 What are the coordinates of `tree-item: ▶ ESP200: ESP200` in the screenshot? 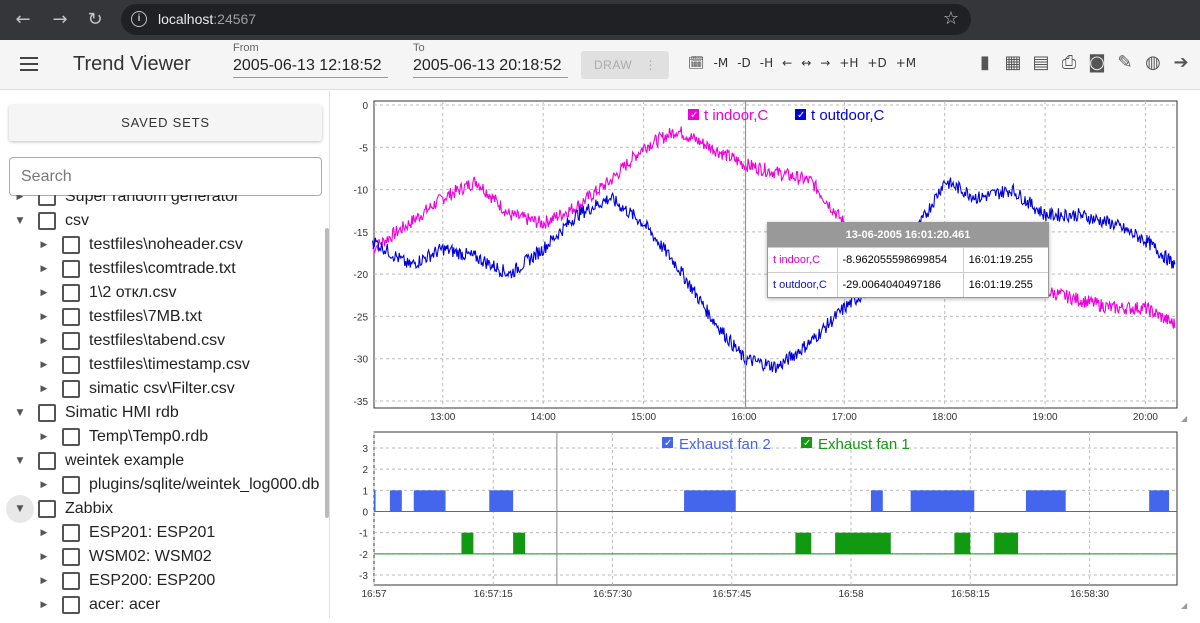 It's located at (126, 581).